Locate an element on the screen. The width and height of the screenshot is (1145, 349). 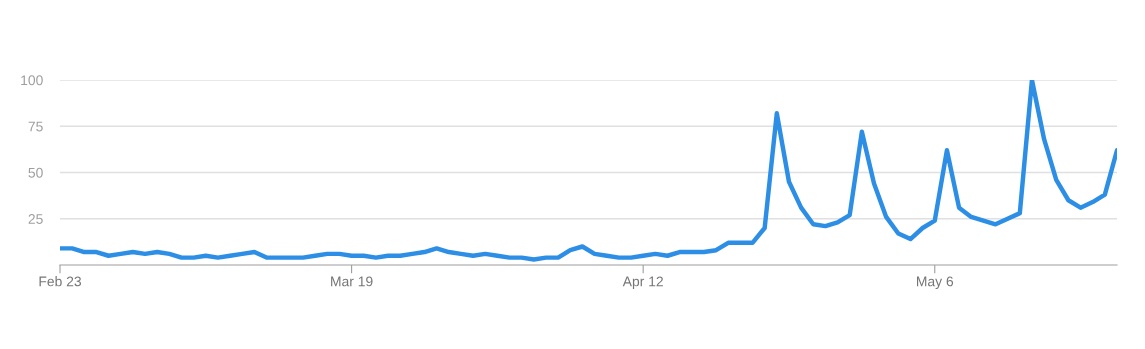
x-tick-label: May 6 is located at coordinates (935, 283).